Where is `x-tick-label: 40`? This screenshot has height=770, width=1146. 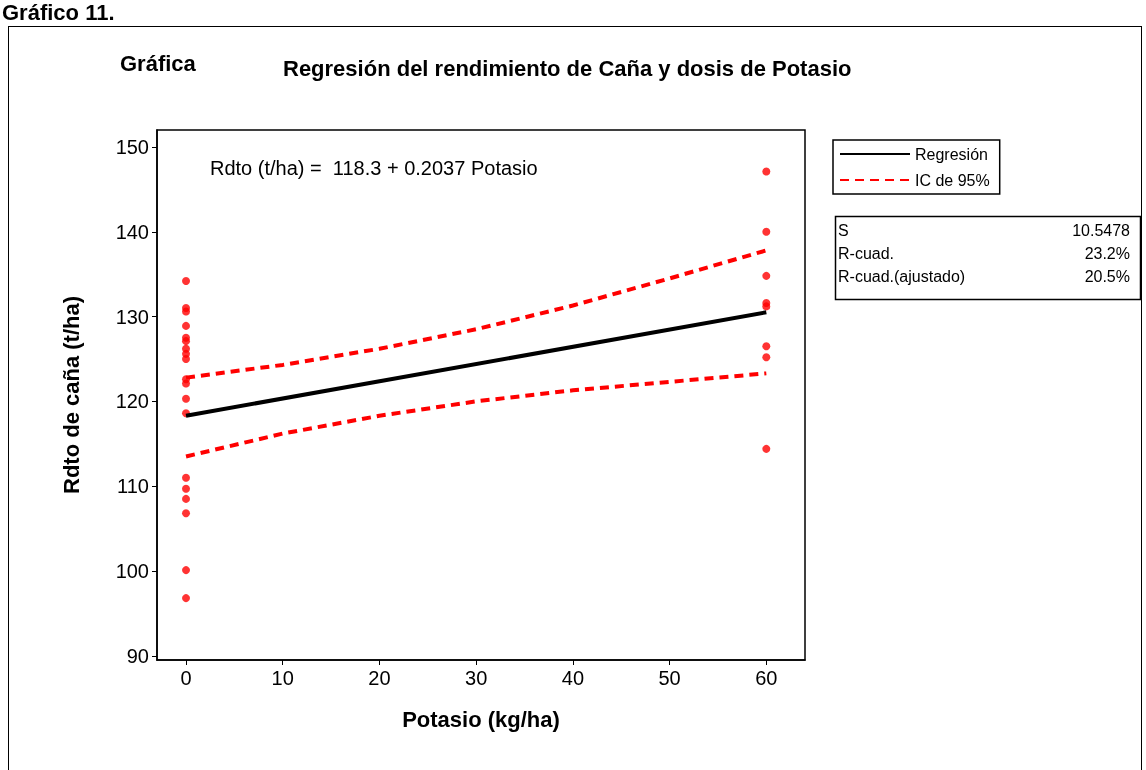 x-tick-label: 40 is located at coordinates (573, 678).